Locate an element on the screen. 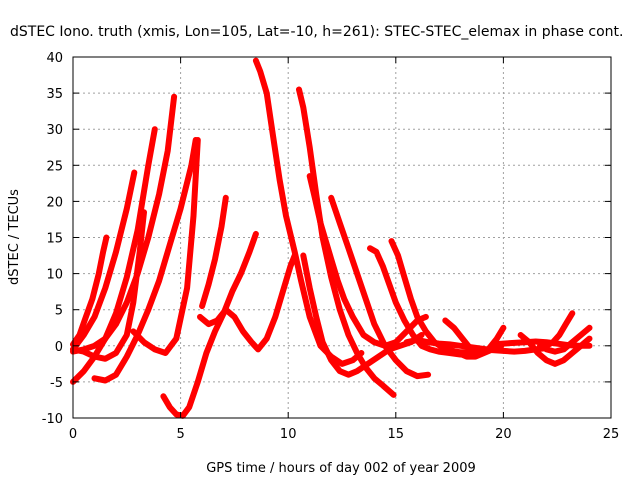 This screenshot has height=480, width=640. x-tick-label: 15 is located at coordinates (396, 434).